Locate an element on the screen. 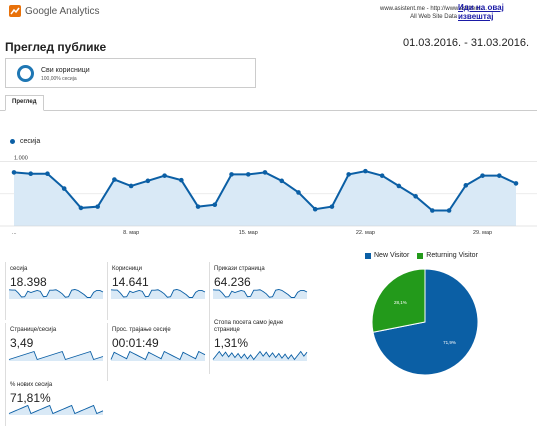 The height and width of the screenshot is (426, 537). returning-visitor-swatch-icon is located at coordinates (420, 255).